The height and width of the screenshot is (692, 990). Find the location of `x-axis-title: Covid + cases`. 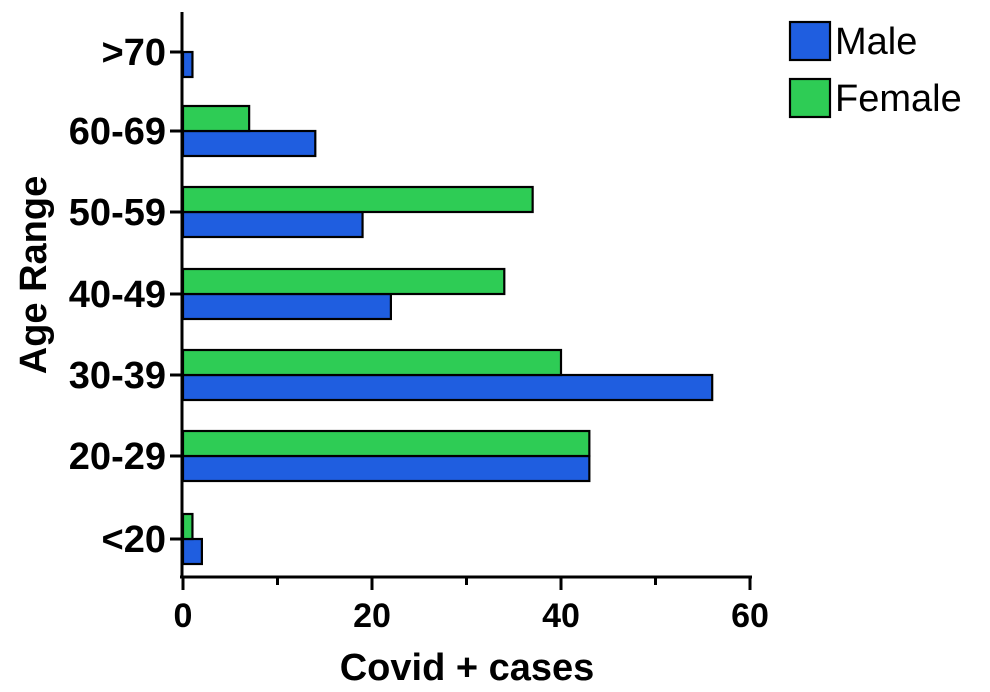

x-axis-title: Covid + cases is located at coordinates (467, 668).